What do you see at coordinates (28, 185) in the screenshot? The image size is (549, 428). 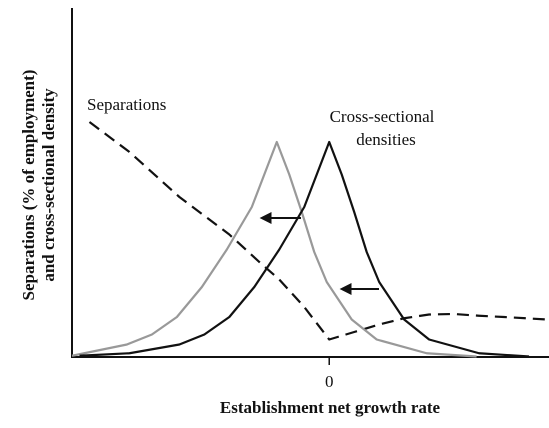 I see `y-axis-label-line: Separations (% of employment)` at bounding box center [28, 185].